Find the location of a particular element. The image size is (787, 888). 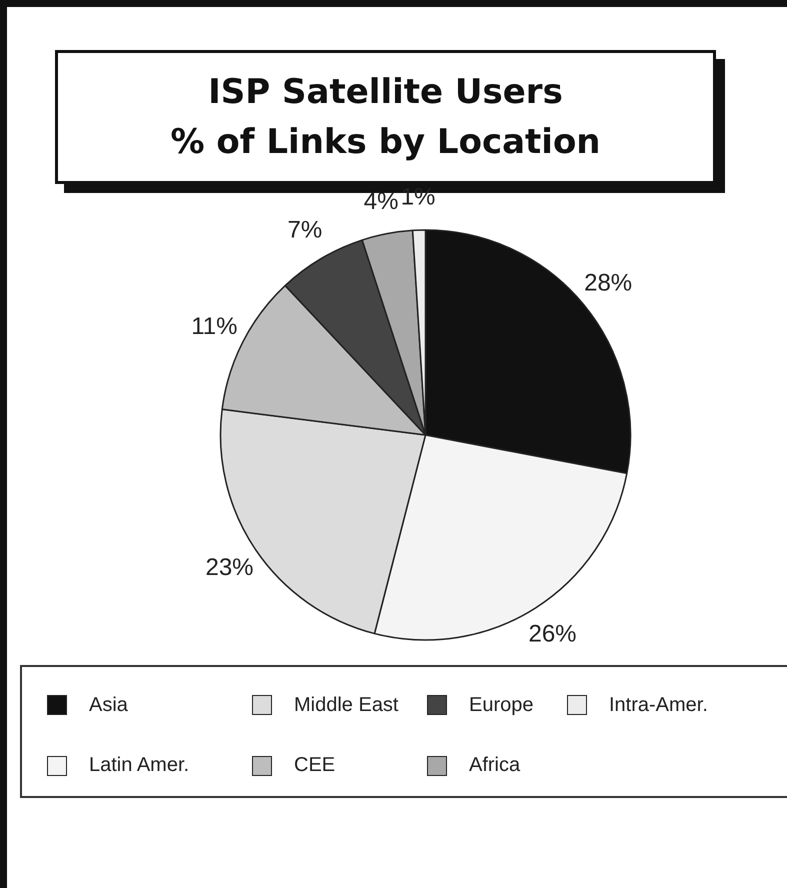

chart-title: ISP Satellite Users % of Links by Location is located at coordinates (385, 117).